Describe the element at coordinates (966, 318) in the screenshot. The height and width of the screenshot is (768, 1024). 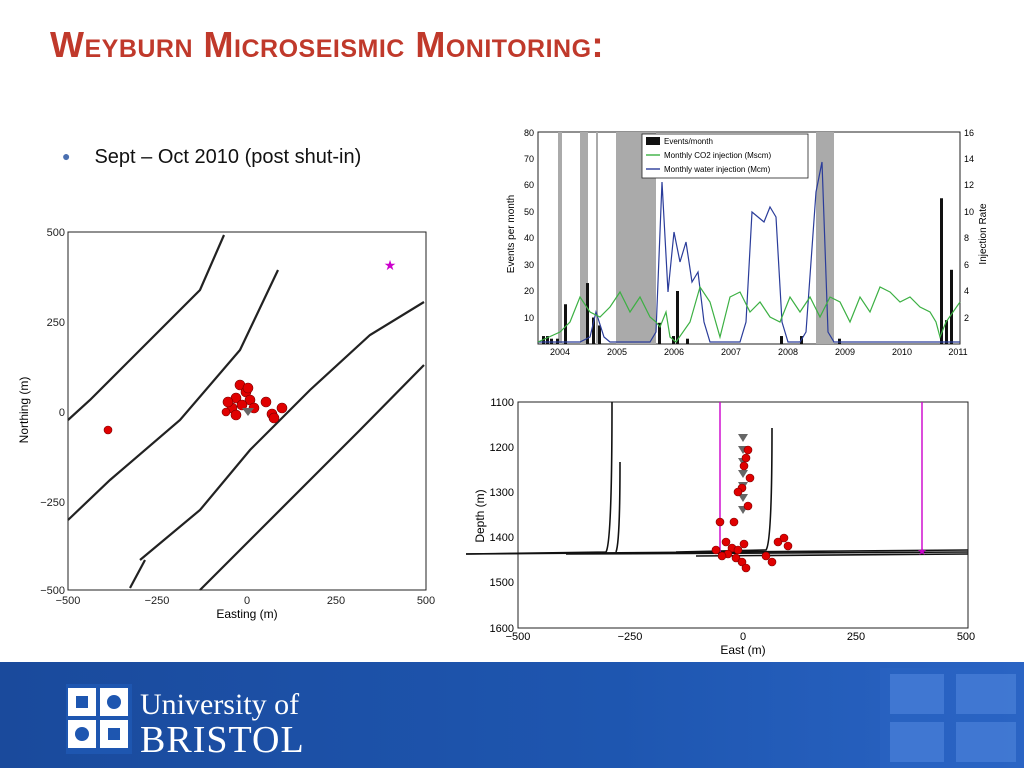
I see `svg-text: 2` at that location.